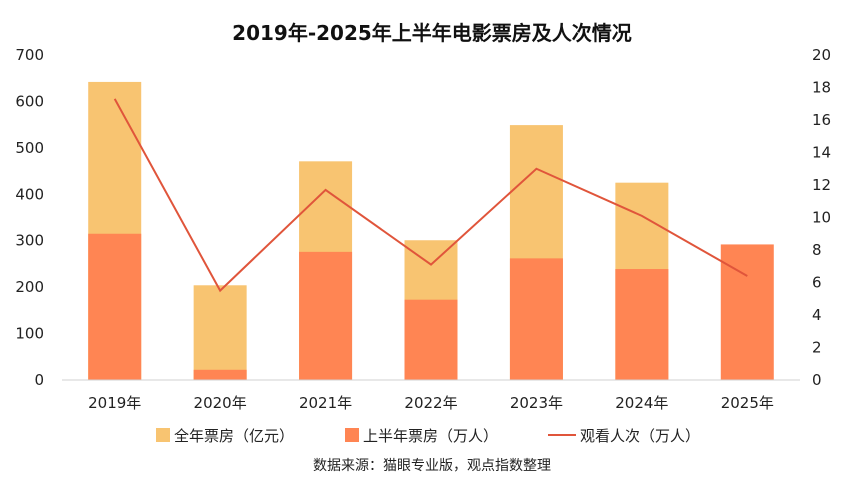 This screenshot has height=487, width=865. What do you see at coordinates (29, 101) in the screenshot?
I see `left-tick-label: 600` at bounding box center [29, 101].